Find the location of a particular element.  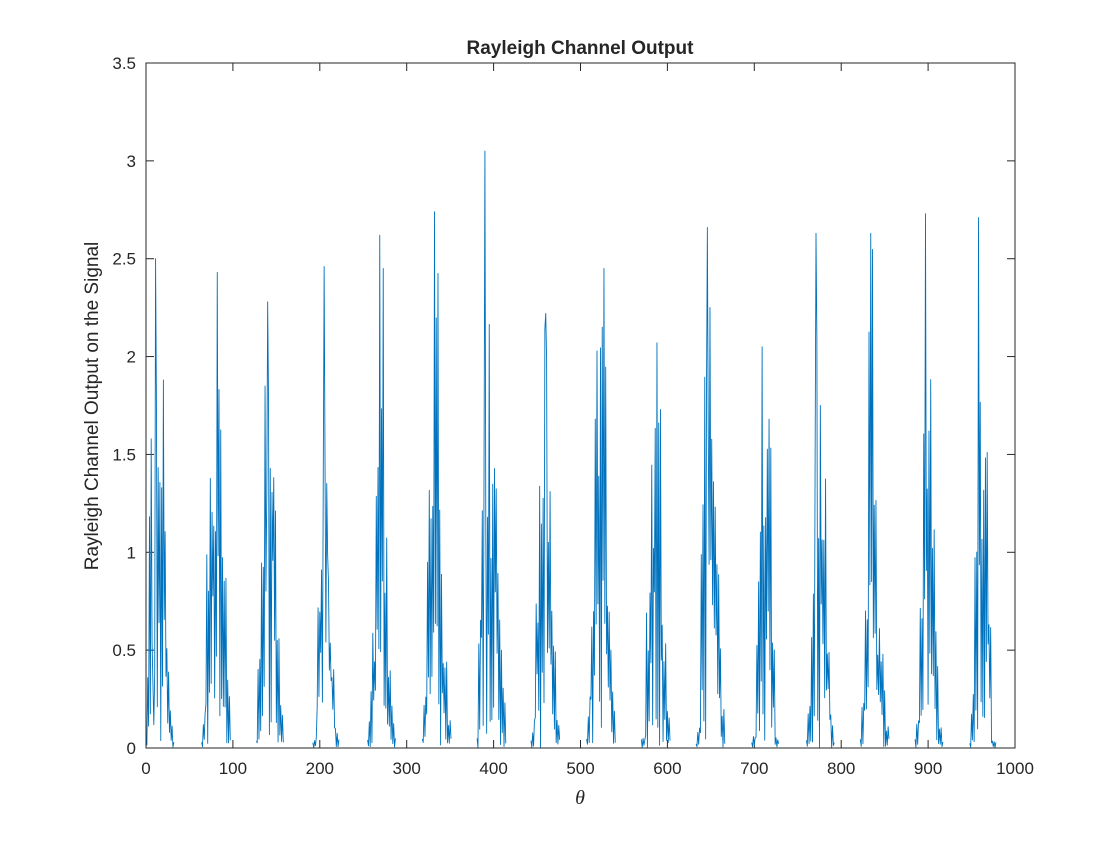

y-tick-label: 0.5 is located at coordinates (124, 650).